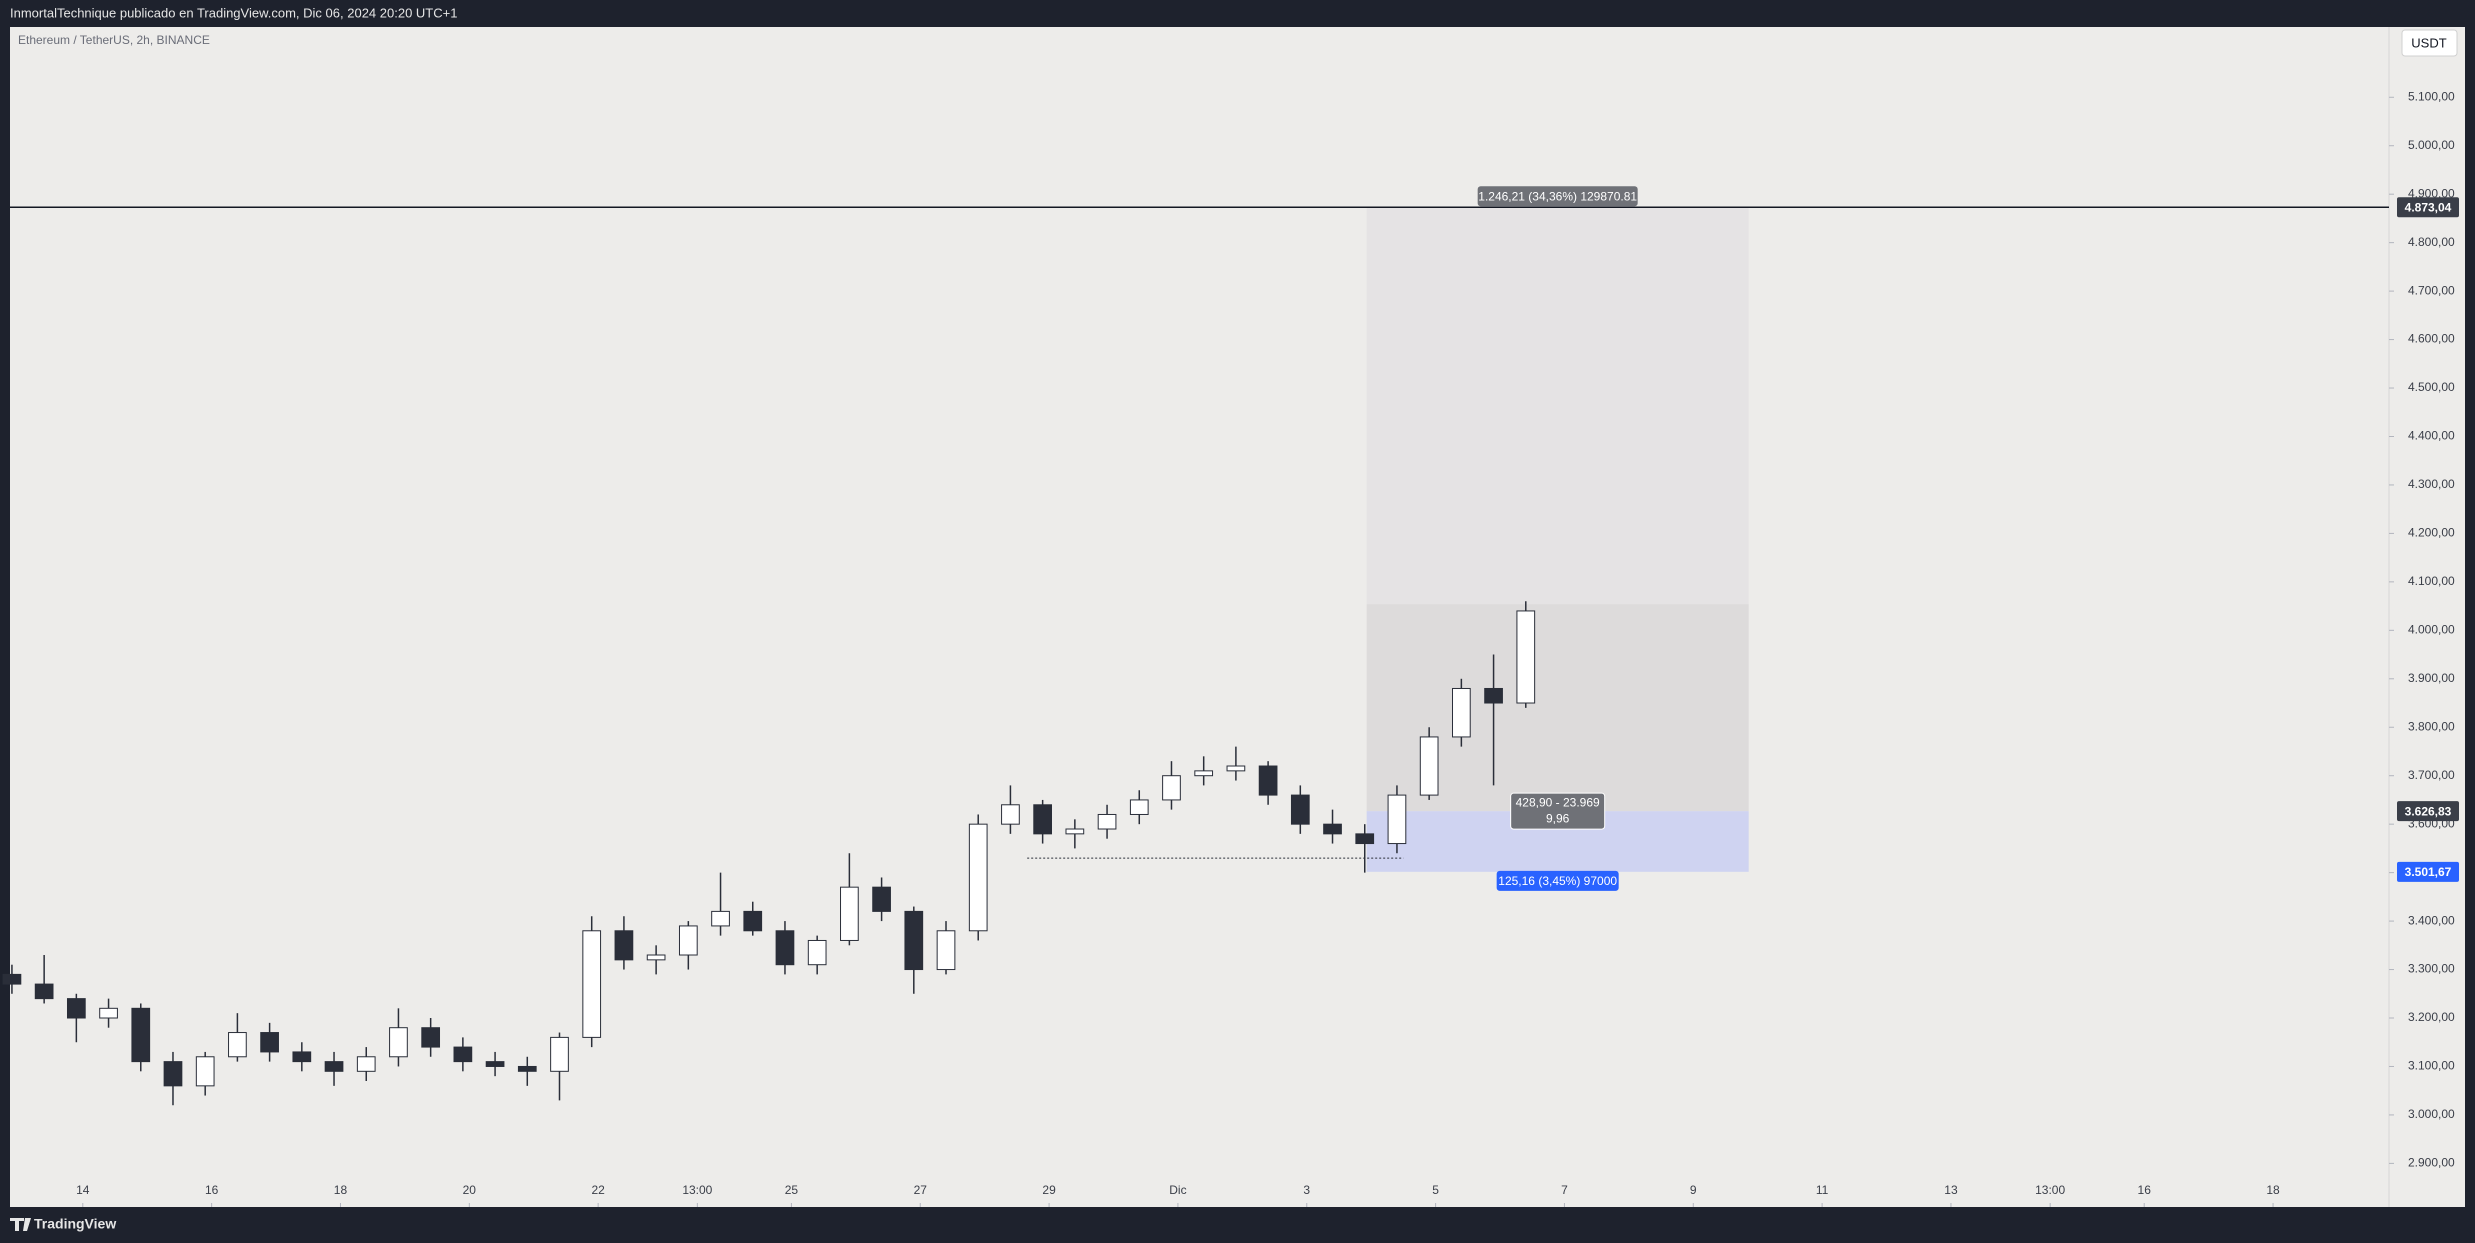  I want to click on y-tick-label: 4.200,00, so click(2431, 533).